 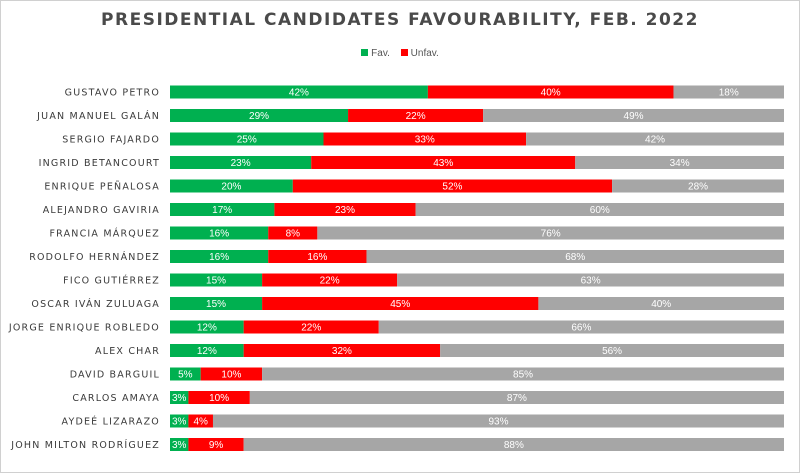 I want to click on value-label-fav-fico-gutierrez: 15%, so click(x=216, y=281).